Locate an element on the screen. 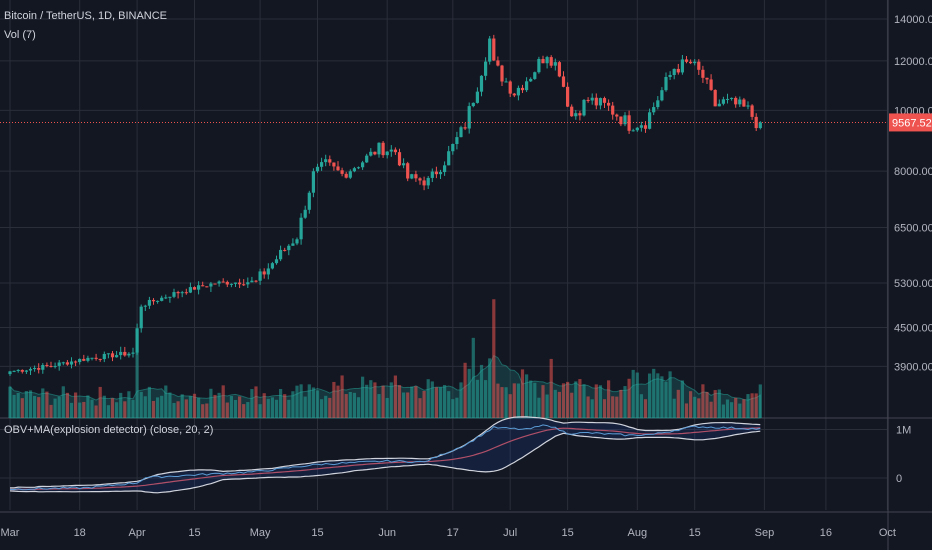  time-tick-label: Jun is located at coordinates (387, 533).